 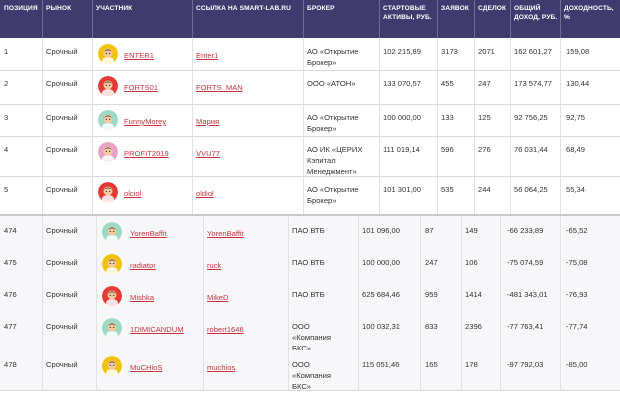 What do you see at coordinates (59, 8) in the screenshot?
I see `col-market-header: РЫНОК` at bounding box center [59, 8].